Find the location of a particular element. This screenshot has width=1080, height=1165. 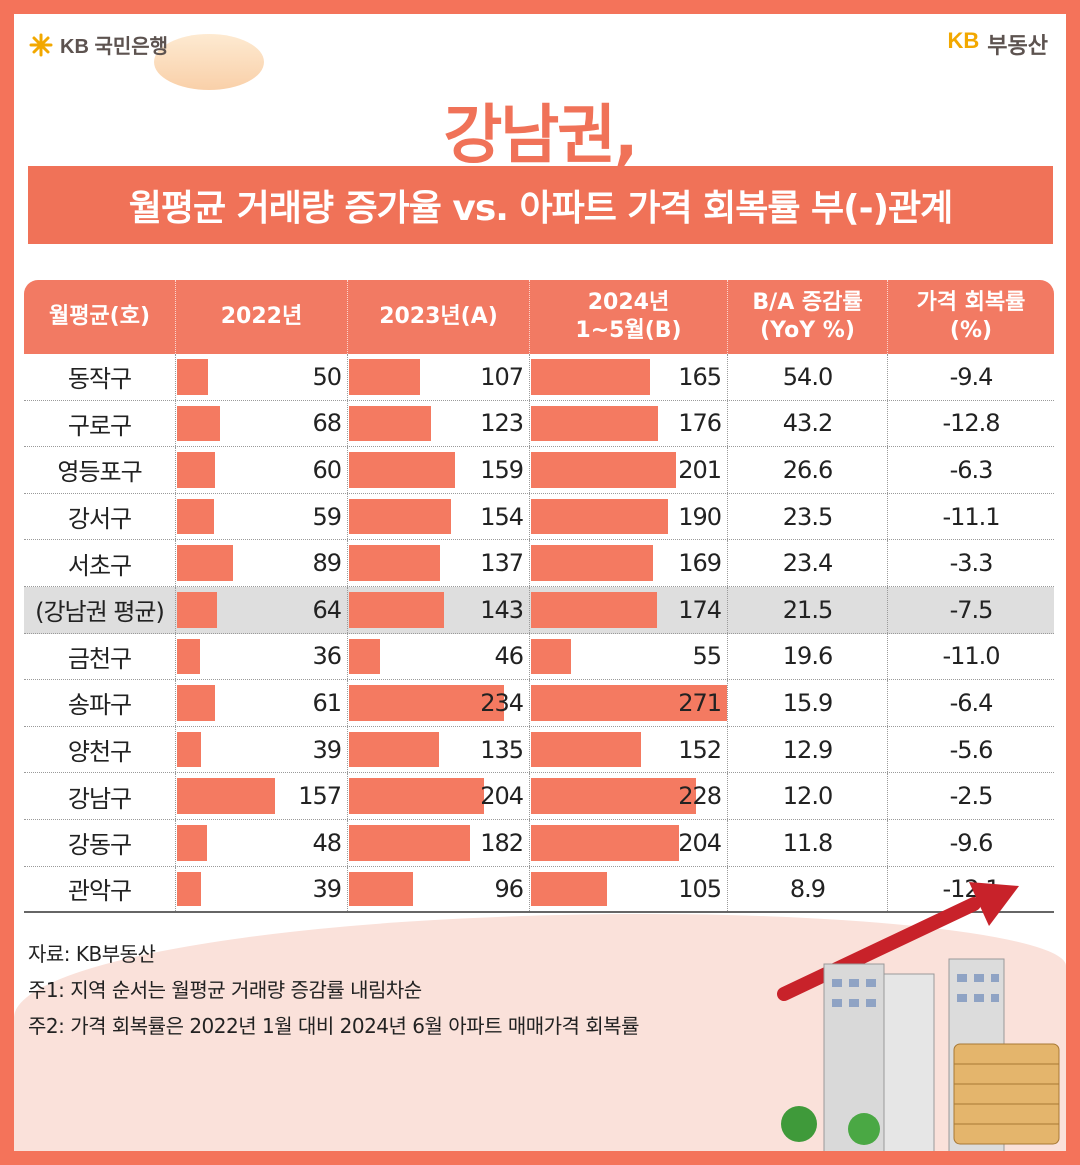

recovery-value: -11.1 is located at coordinates (971, 516).